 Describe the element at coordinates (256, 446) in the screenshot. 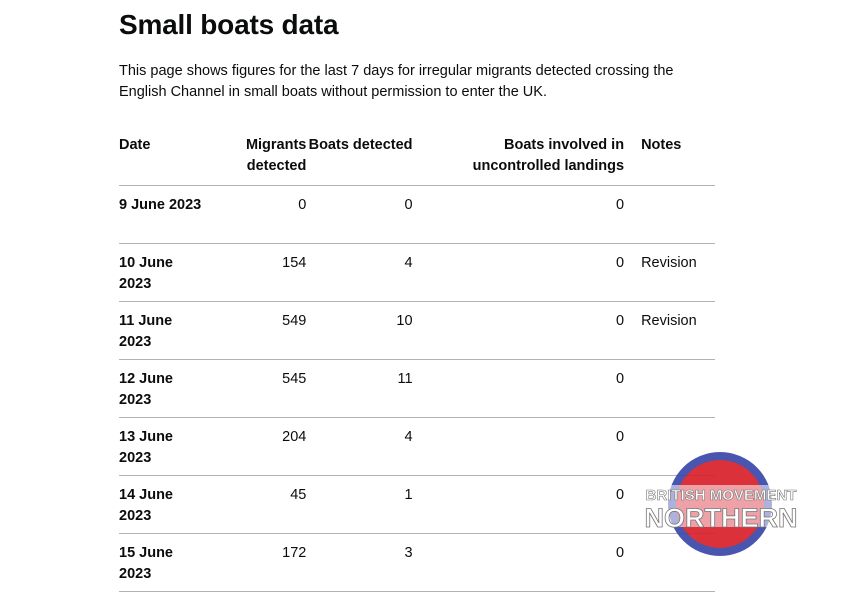

I see `cell-migrants: 204` at that location.